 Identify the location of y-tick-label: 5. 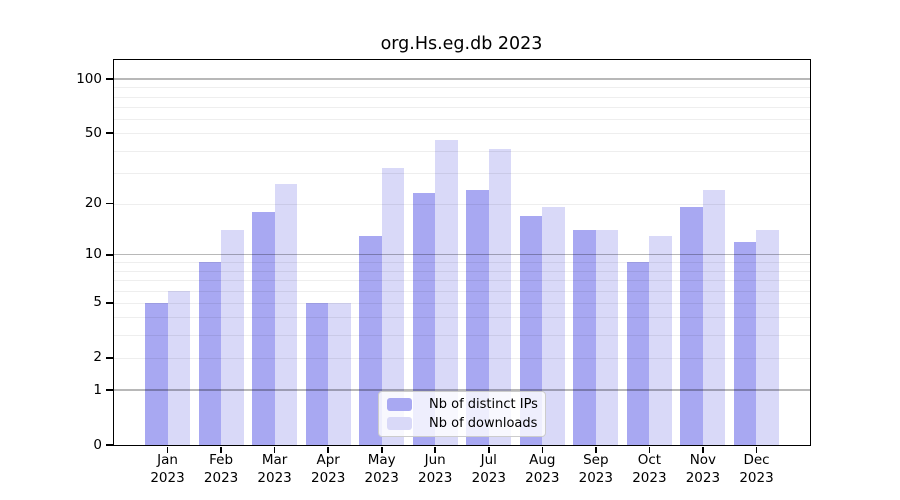
(97, 302).